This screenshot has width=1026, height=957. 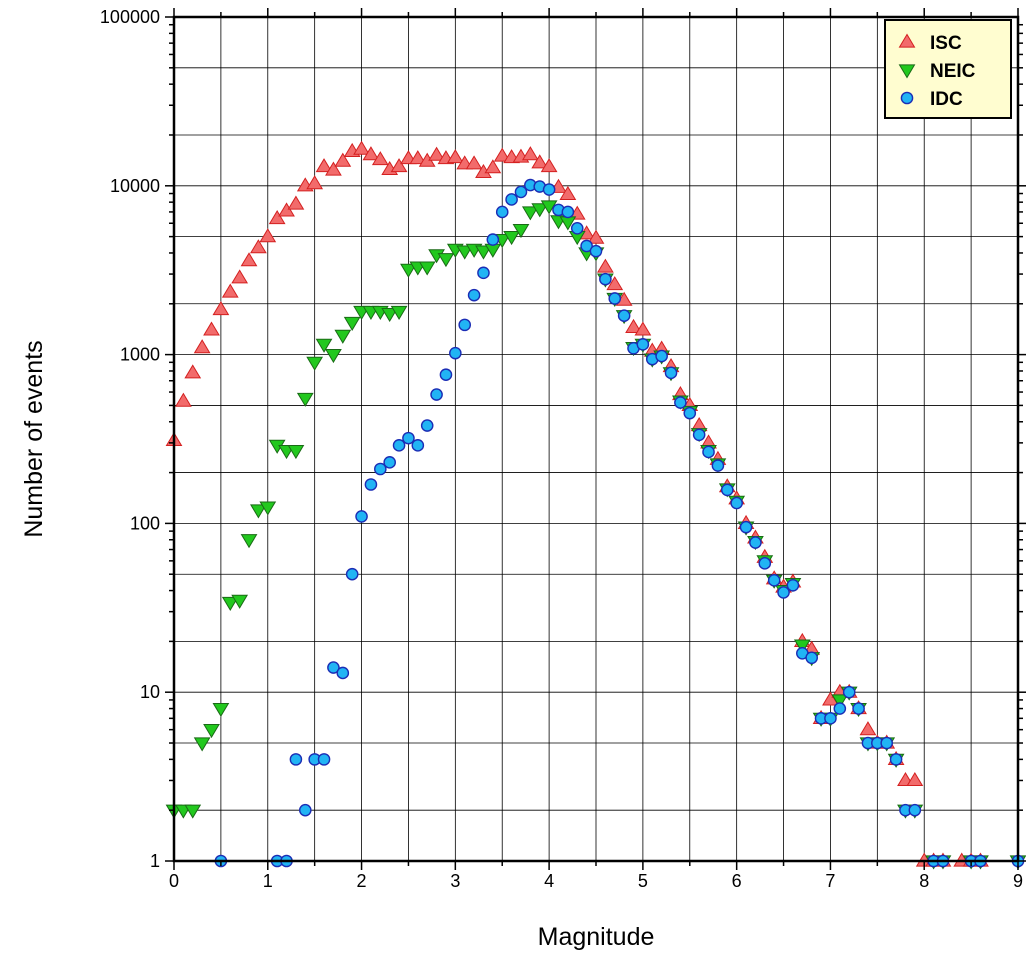 I want to click on x-axis-label: Magnitude, so click(x=596, y=937).